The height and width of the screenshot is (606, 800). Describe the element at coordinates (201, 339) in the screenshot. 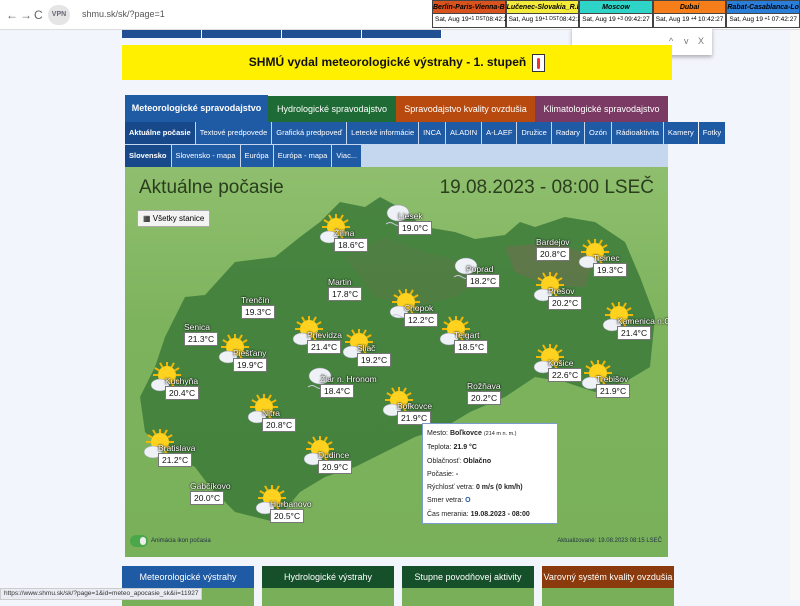

I see `station-temp: 21.3°C` at that location.